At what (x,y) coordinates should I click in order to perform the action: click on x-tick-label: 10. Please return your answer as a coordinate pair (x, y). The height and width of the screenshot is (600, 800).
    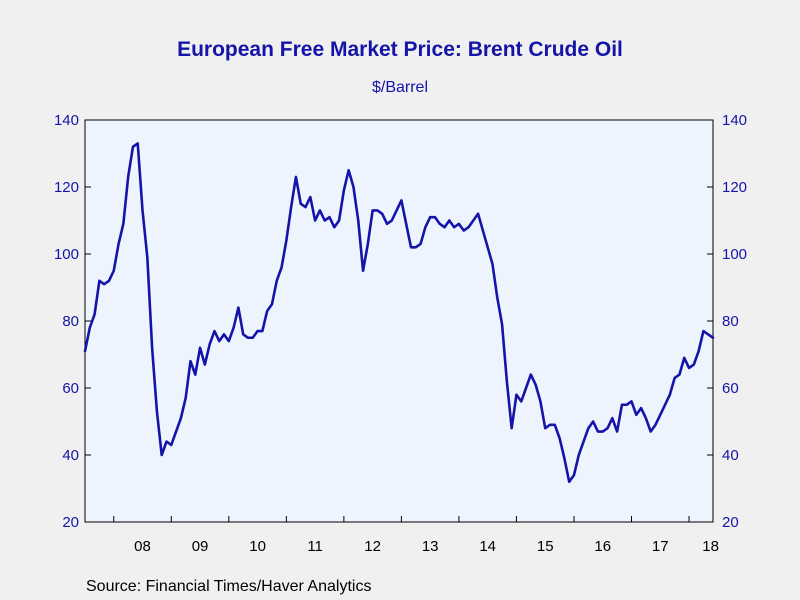
    Looking at the image, I should click on (257, 546).